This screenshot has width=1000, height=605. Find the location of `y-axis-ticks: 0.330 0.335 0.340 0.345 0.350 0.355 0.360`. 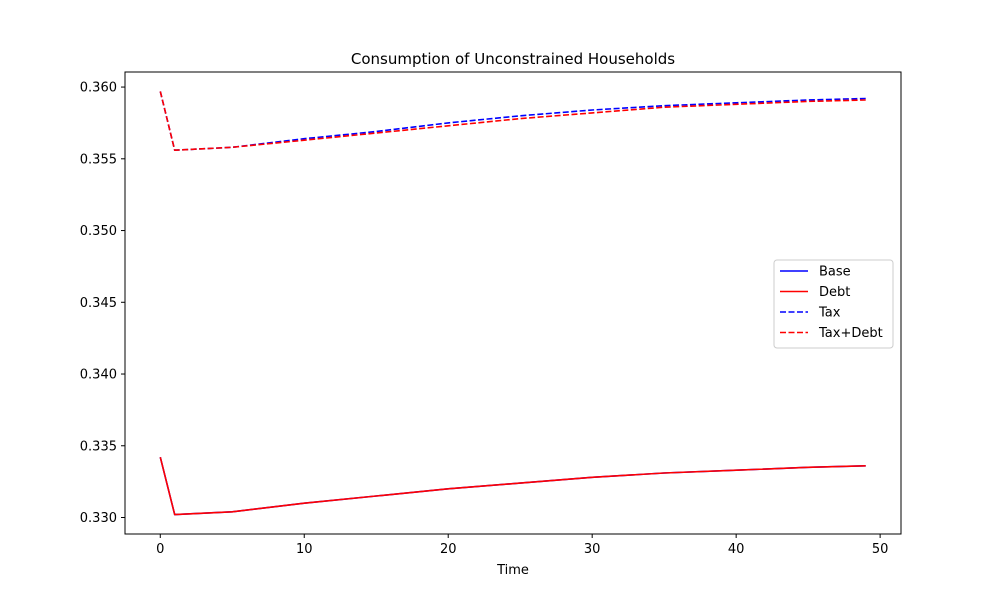

y-axis-ticks: 0.330 0.335 0.340 0.345 0.350 0.355 0.360 is located at coordinates (102, 303).